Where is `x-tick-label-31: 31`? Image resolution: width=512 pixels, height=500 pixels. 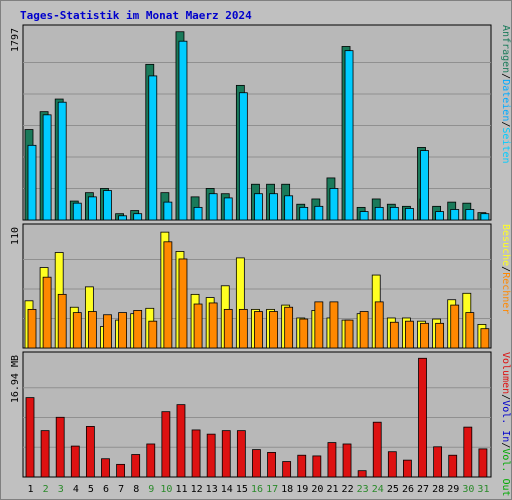
x-tick-label-31: 31 is located at coordinates (483, 489).